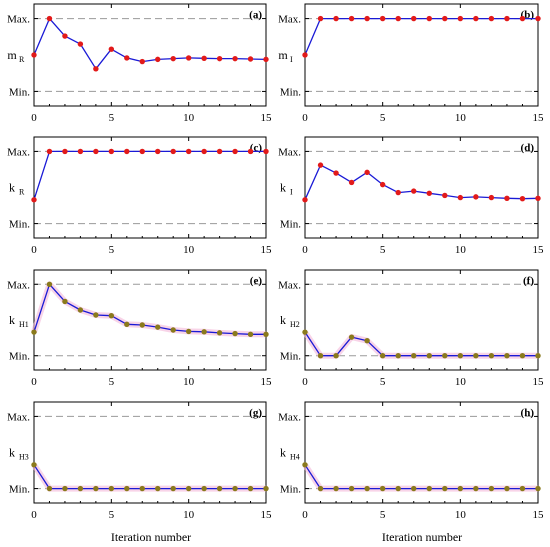  I want to click on panel-tag: (f), so click(528, 281).